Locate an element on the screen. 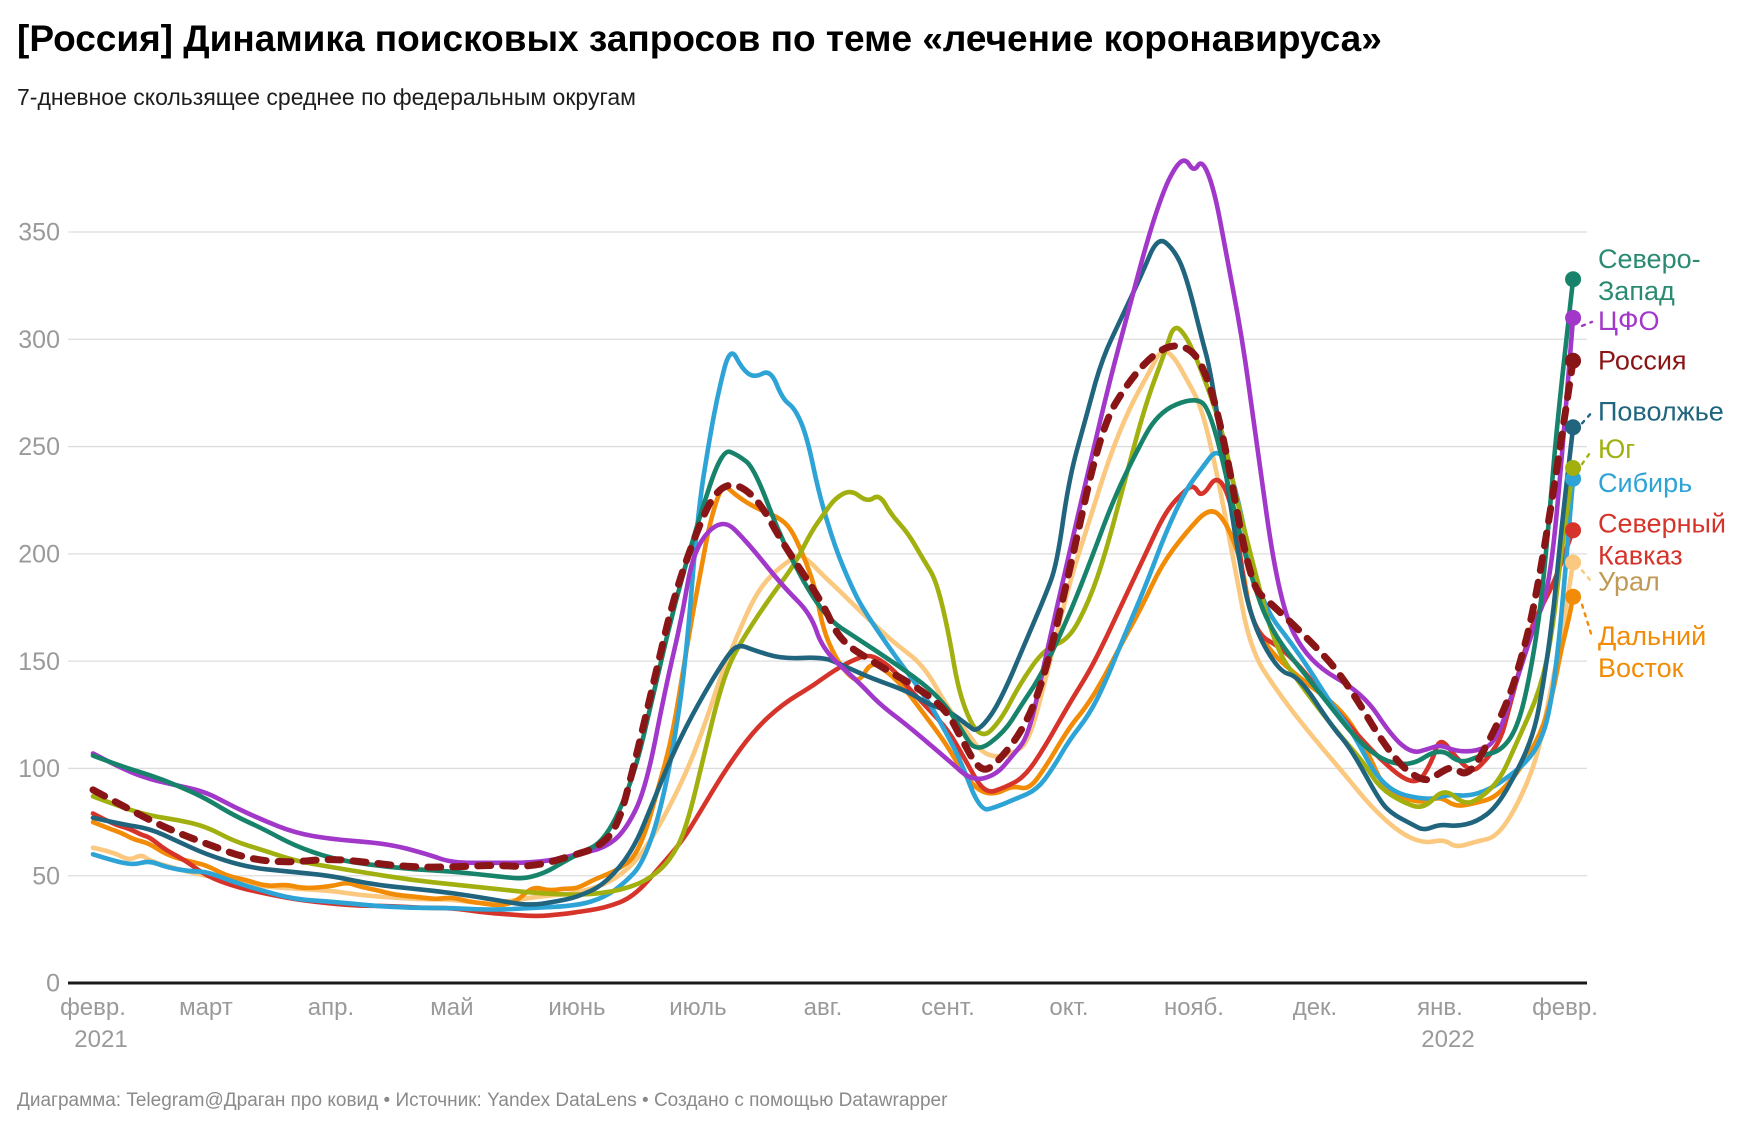 The height and width of the screenshot is (1140, 1740). x-tick-май: май is located at coordinates (451, 1007).